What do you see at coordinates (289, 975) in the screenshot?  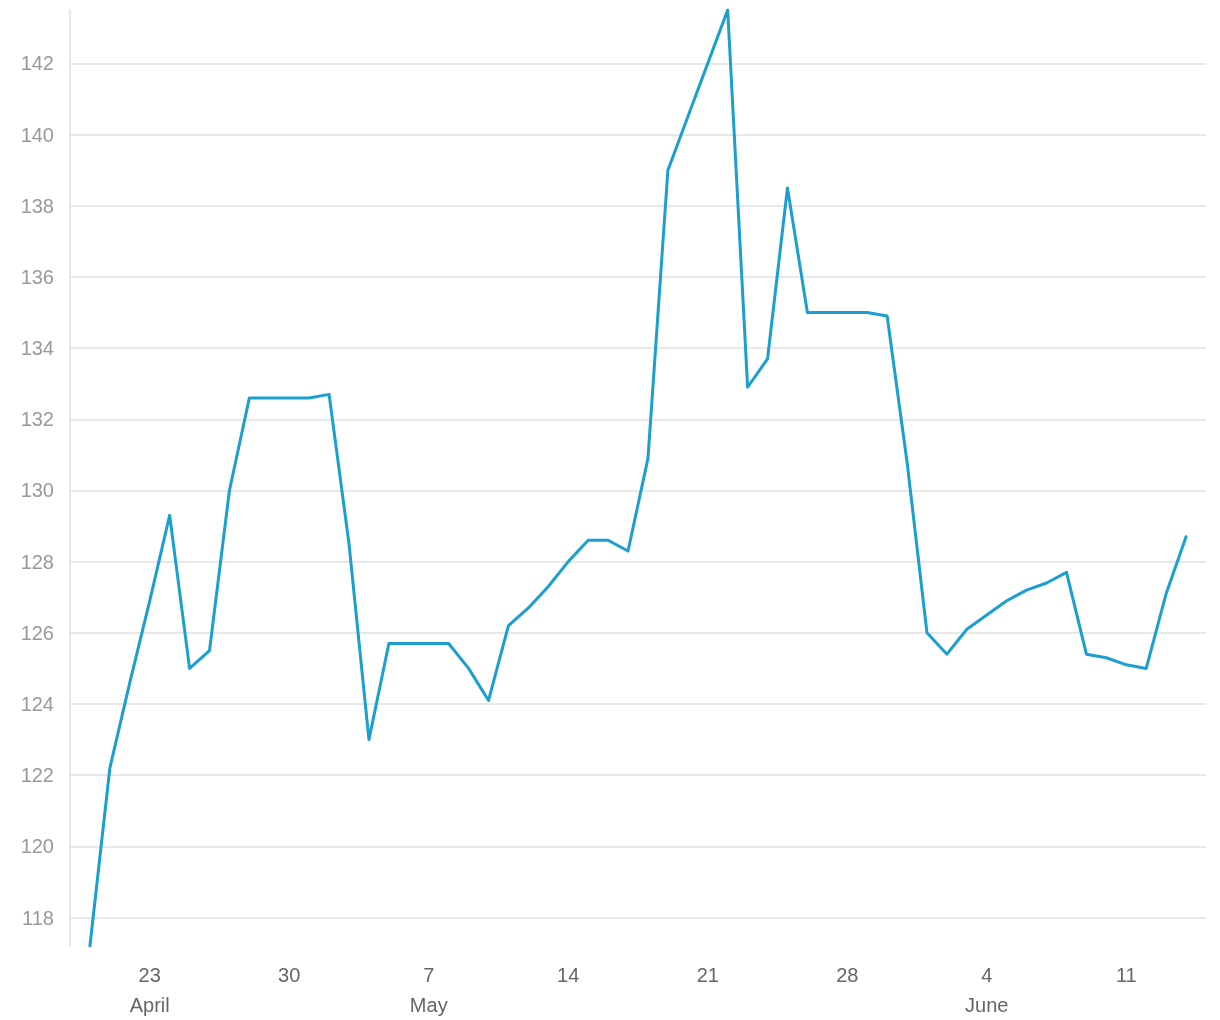 I see `x-tick-label: 30` at bounding box center [289, 975].